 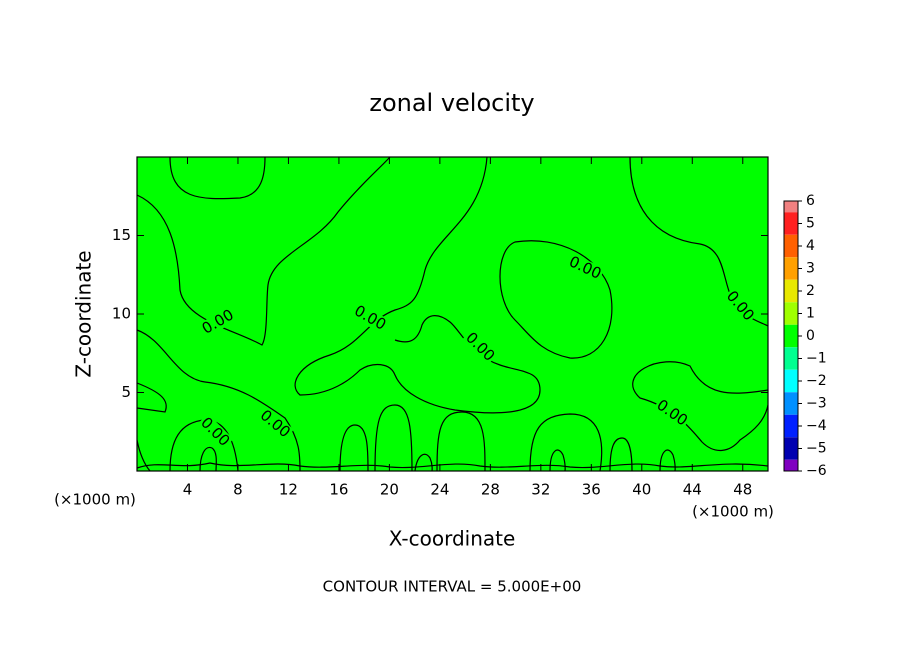 What do you see at coordinates (188, 490) in the screenshot?
I see `x-tick-label: 4` at bounding box center [188, 490].